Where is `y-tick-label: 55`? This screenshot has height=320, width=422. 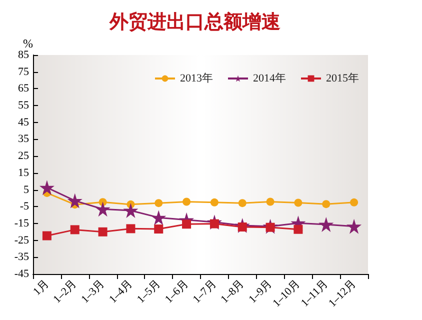
y-tick-label: 55 is located at coordinates (24, 106).